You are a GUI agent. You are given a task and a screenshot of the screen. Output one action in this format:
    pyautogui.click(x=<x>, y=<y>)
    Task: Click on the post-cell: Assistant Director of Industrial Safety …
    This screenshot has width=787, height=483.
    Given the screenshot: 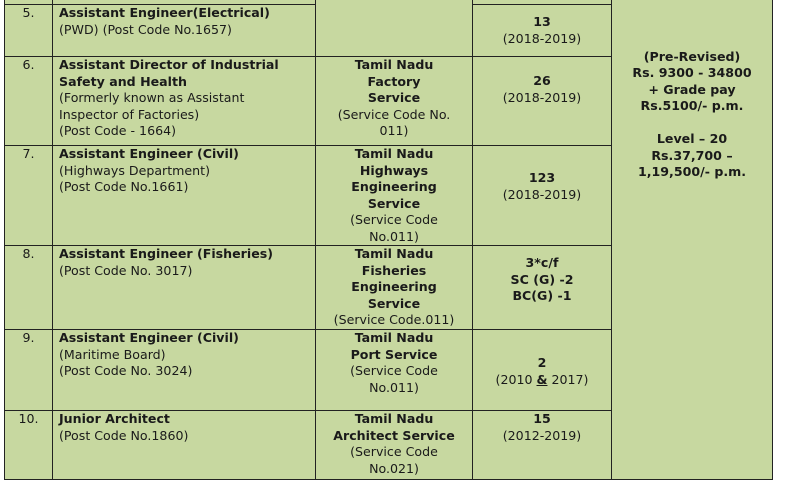 What is the action you would take?
    pyautogui.click(x=184, y=101)
    